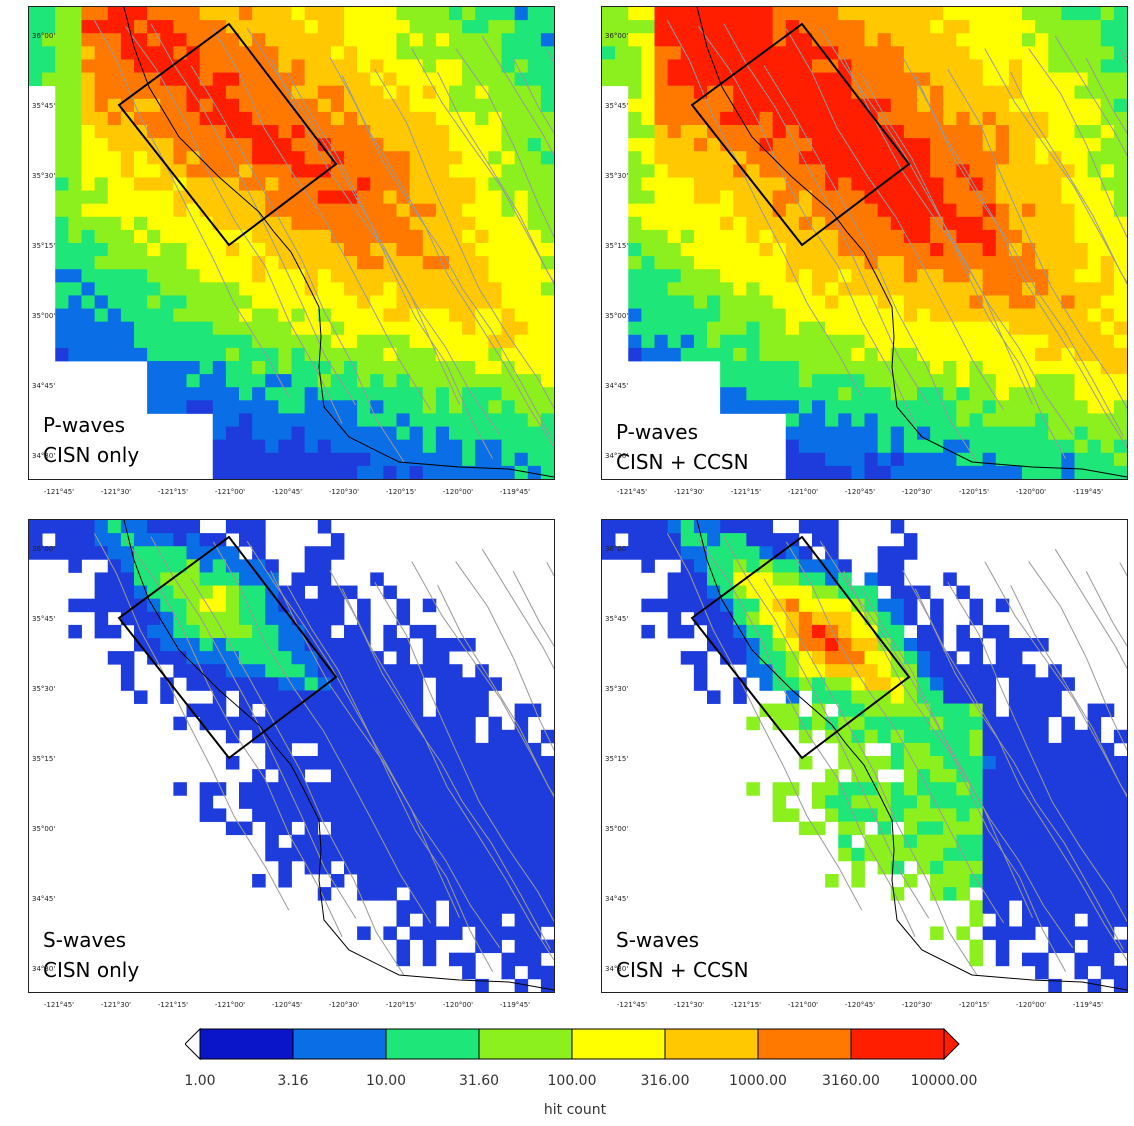 This screenshot has height=1126, width=1134. I want to click on x-tick-label: -120°00', so click(458, 1005).